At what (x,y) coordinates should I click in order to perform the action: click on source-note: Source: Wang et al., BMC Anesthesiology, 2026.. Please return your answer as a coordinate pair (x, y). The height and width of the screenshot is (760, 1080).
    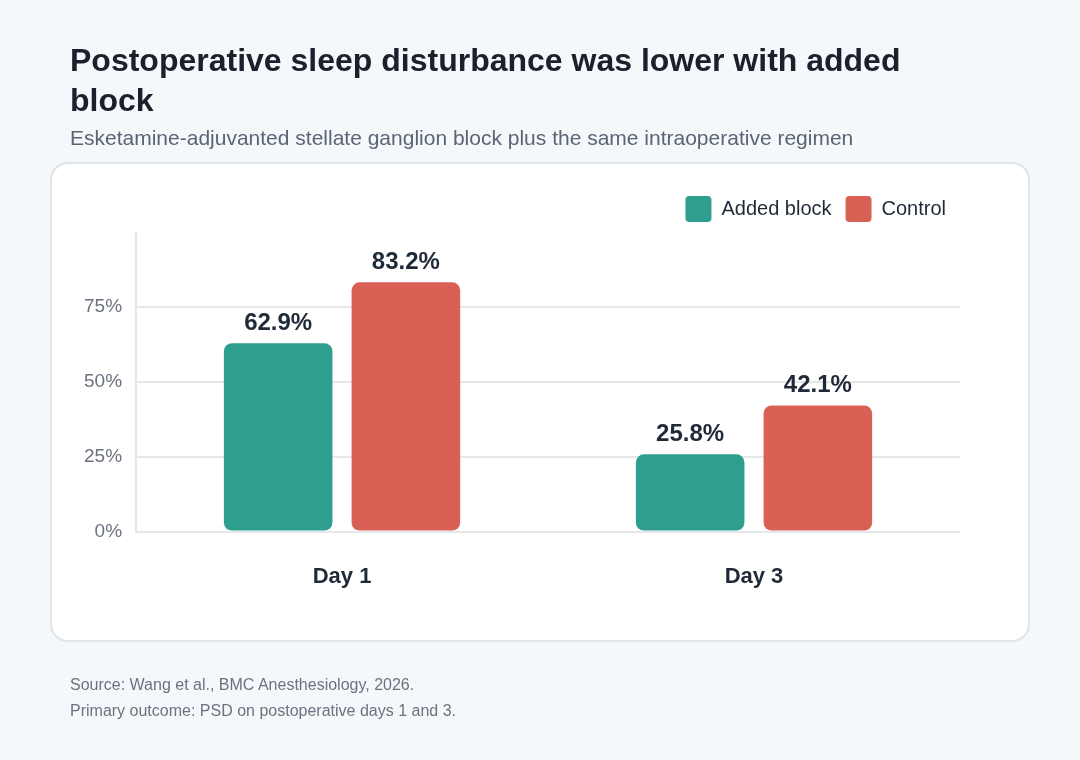
    Looking at the image, I should click on (243, 685).